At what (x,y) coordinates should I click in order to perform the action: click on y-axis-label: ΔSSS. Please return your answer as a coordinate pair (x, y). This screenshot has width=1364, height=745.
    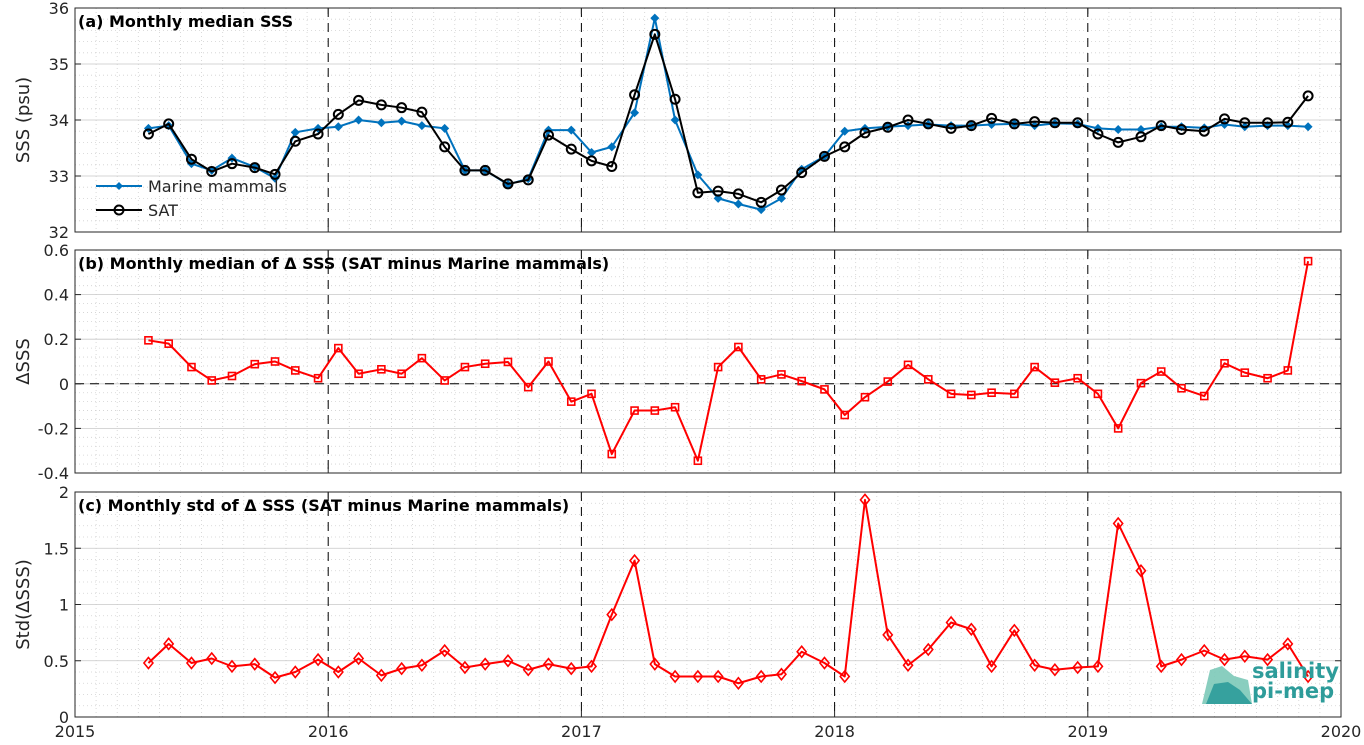
    Looking at the image, I should click on (23, 361).